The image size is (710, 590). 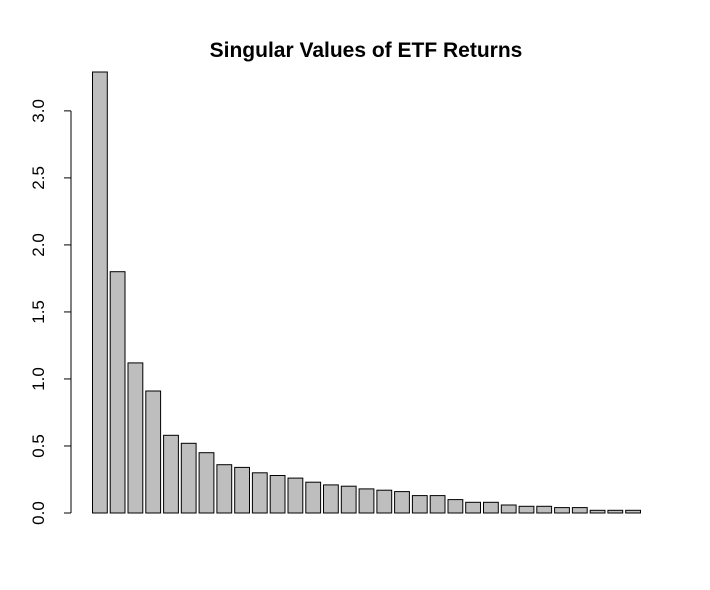 I want to click on y-tick-label: 2.5, so click(x=38, y=178).